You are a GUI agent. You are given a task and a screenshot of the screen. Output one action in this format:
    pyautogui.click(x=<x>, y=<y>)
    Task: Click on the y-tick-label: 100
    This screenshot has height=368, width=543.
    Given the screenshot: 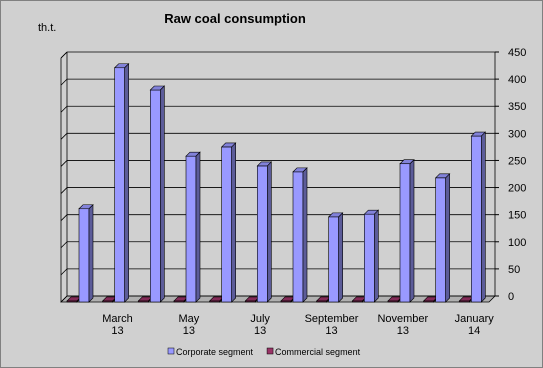 What is the action you would take?
    pyautogui.click(x=517, y=243)
    